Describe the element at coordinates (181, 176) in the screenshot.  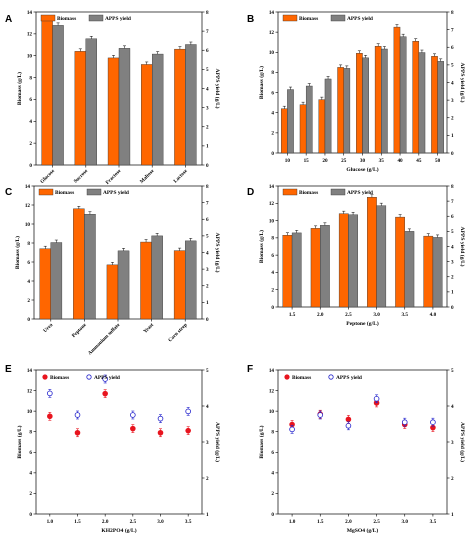
I see `x-tick-label: Lactose` at that location.